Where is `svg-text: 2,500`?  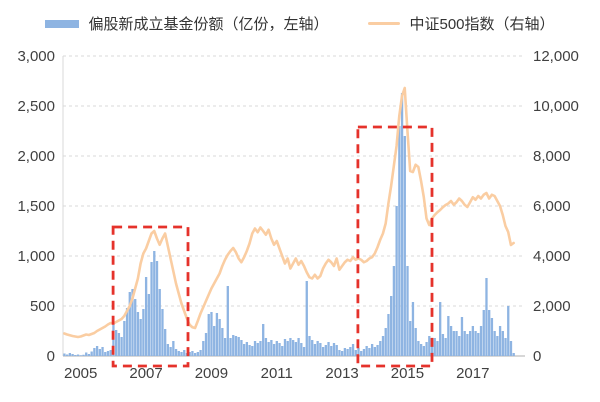 svg-text: 2,500 is located at coordinates (36, 106).